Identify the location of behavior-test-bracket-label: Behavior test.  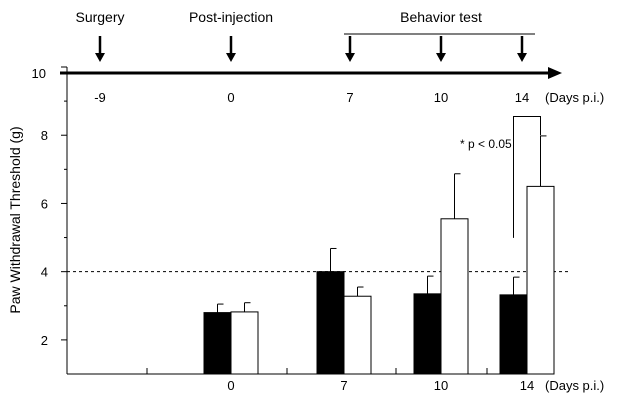
(441, 17).